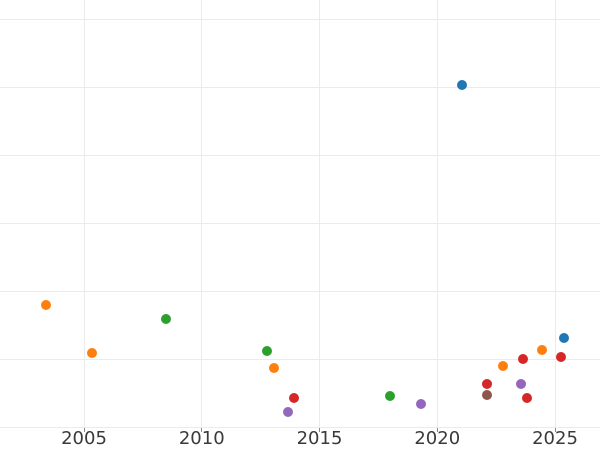 Image resolution: width=600 pixels, height=450 pixels. I want to click on x-tick-label: 2010, so click(201, 438).